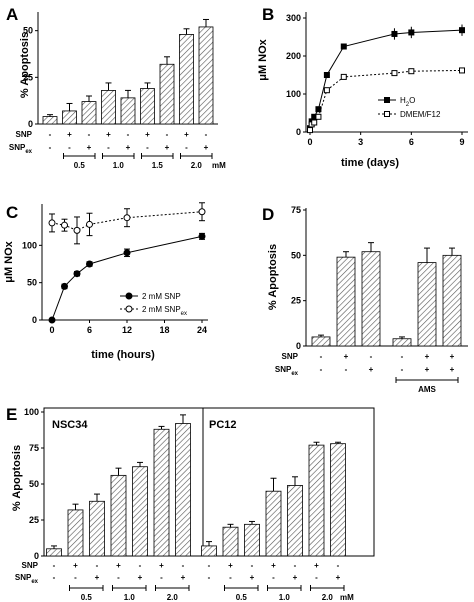 The image size is (474, 602). Describe the element at coordinates (293, 56) in the screenshot. I see `panel-b-ytick-label-2: 200` at that location.